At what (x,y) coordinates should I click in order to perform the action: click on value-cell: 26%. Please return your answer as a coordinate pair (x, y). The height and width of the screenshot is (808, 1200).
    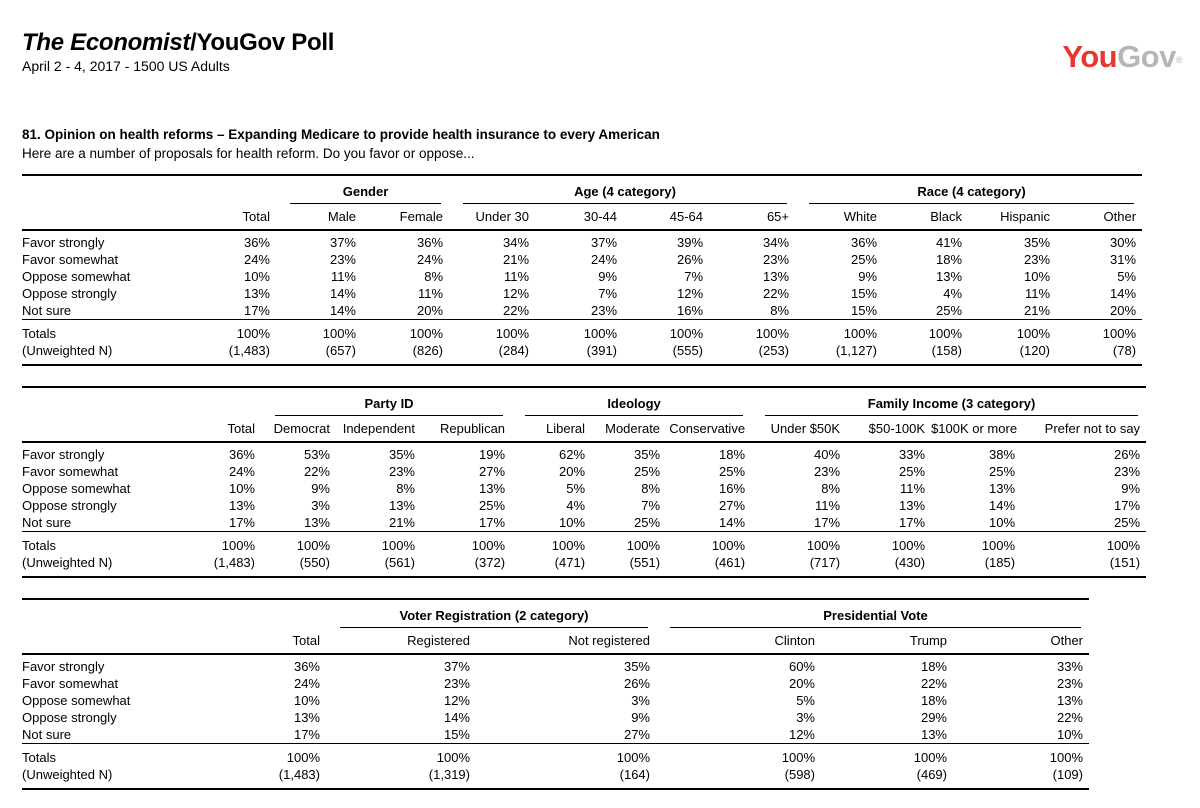
    Looking at the image, I should click on (690, 259).